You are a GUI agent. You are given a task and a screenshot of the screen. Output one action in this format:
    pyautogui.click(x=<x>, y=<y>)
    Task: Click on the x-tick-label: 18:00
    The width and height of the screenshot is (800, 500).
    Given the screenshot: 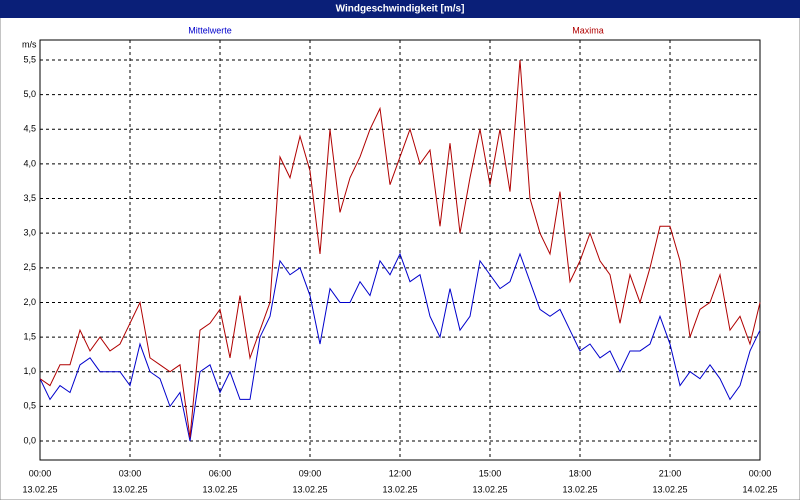 What is the action you would take?
    pyautogui.click(x=580, y=473)
    